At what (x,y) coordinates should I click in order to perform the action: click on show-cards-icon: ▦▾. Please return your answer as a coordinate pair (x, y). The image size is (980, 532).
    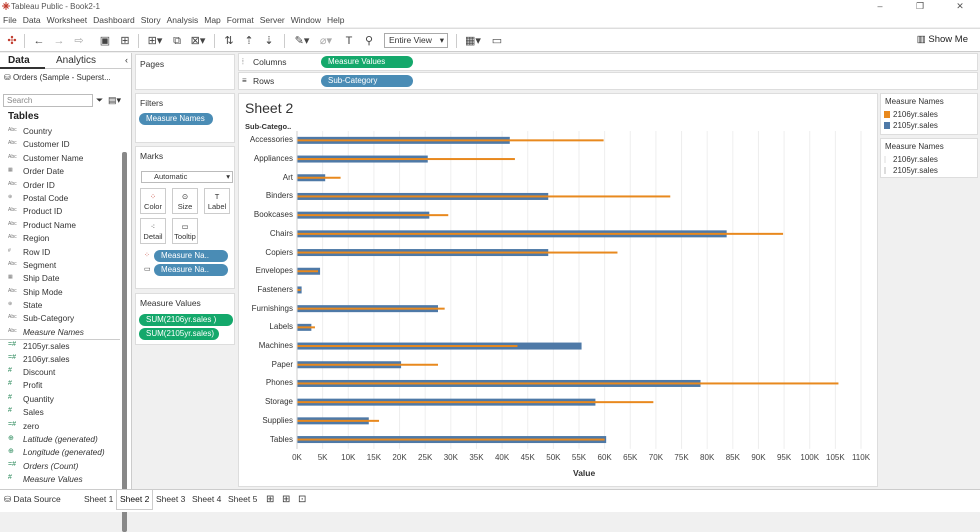
    Looking at the image, I should click on (473, 41).